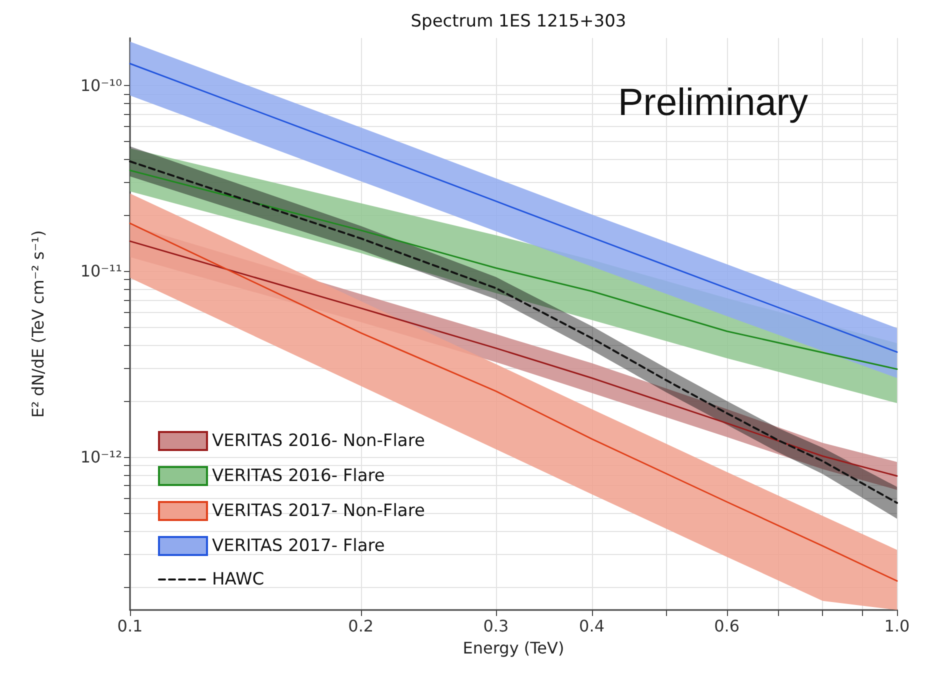 This screenshot has height=681, width=926. Describe the element at coordinates (298, 546) in the screenshot. I see `legend-label: VERITAS 2017- Flare` at that location.